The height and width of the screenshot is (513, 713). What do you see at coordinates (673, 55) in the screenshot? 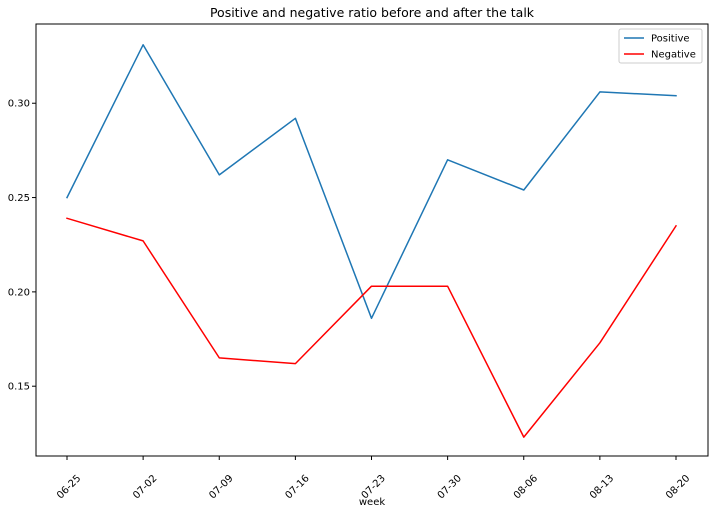
I see `legend-label-negative: Negative` at bounding box center [673, 55].